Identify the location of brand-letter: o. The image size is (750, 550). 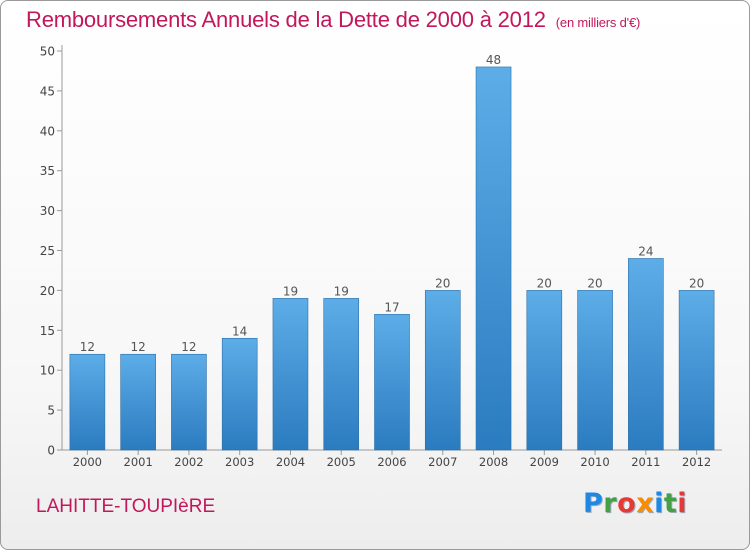
(627, 503).